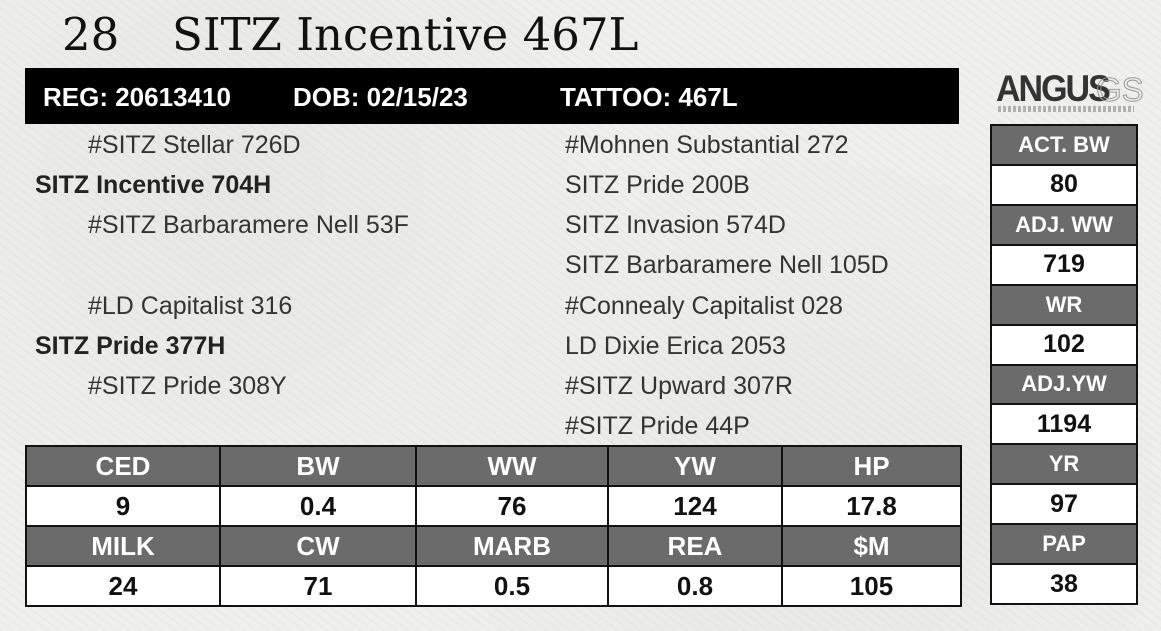  What do you see at coordinates (695, 506) in the screenshot?
I see `epd-value-yw: 124` at bounding box center [695, 506].